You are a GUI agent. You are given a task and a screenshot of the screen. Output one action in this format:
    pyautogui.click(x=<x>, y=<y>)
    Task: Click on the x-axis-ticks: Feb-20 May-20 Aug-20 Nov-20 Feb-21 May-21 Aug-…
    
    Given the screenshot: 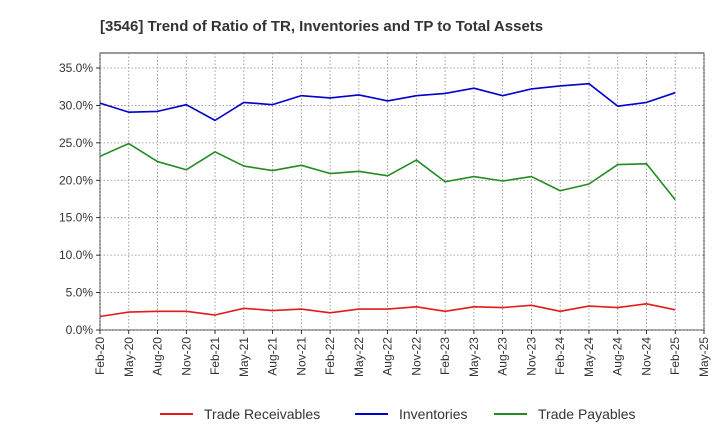 What is the action you would take?
    pyautogui.click(x=402, y=353)
    